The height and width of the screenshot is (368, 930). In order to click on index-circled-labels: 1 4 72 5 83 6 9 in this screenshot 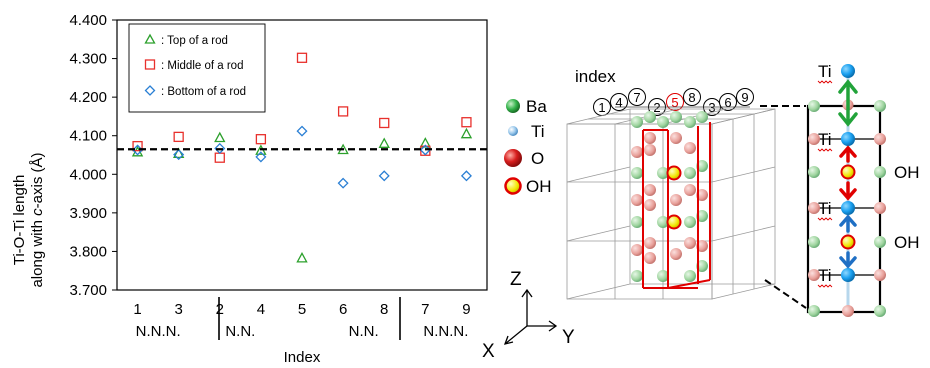, I will do `click(673, 102)`.